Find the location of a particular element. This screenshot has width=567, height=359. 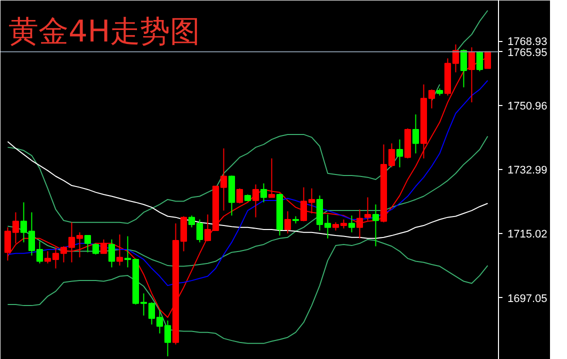

y-tick-label: 1697.05 is located at coordinates (528, 298).